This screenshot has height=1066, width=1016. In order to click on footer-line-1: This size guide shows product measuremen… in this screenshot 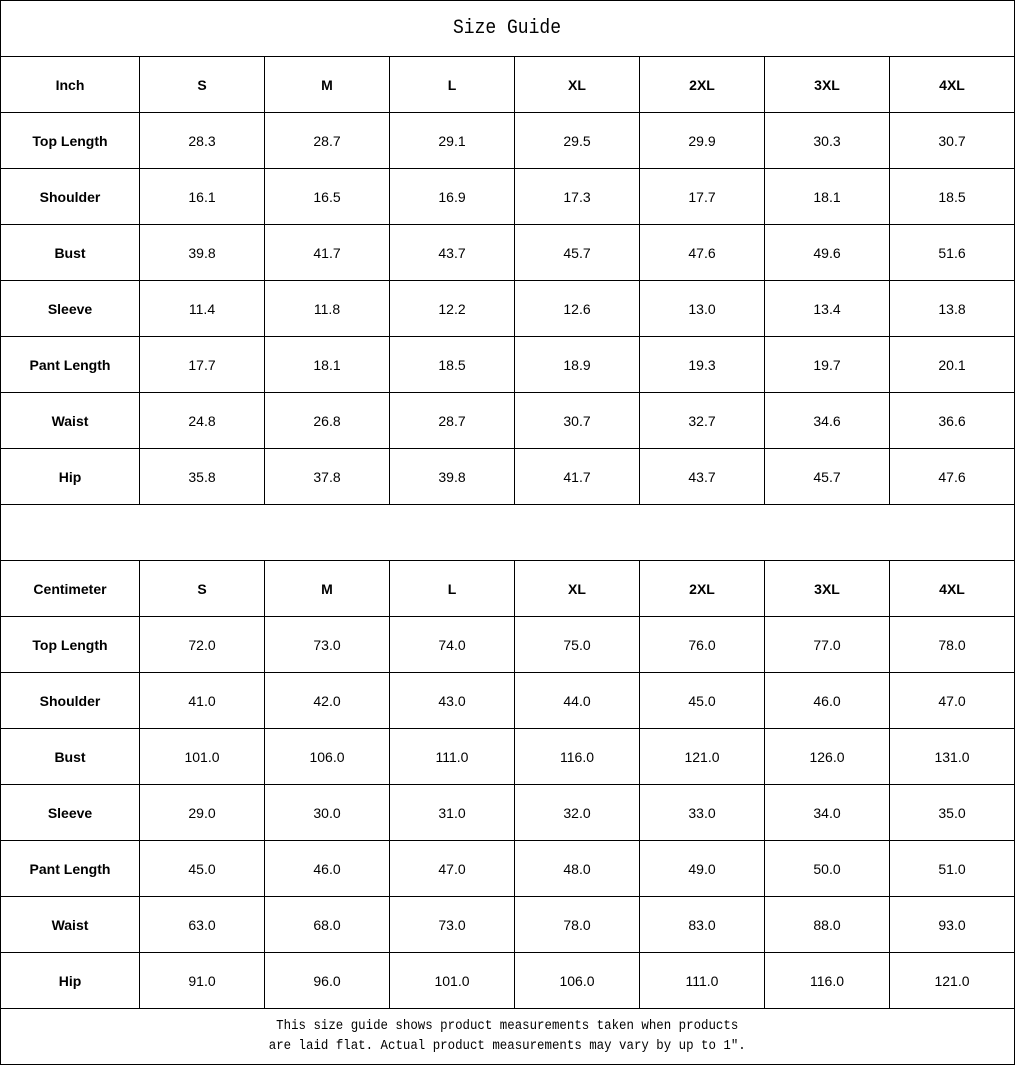, I will do `click(507, 1026)`.